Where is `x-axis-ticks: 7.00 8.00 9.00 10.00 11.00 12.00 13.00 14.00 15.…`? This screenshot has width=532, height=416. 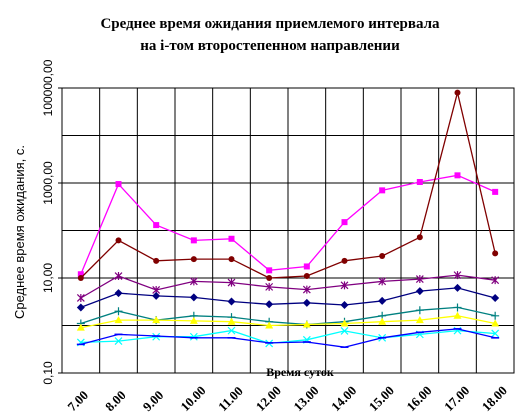
x-axis-ticks: 7.00 8.00 9.00 10.00 11.00 12.00 13.00 14.00 15.… is located at coordinates (287, 398).